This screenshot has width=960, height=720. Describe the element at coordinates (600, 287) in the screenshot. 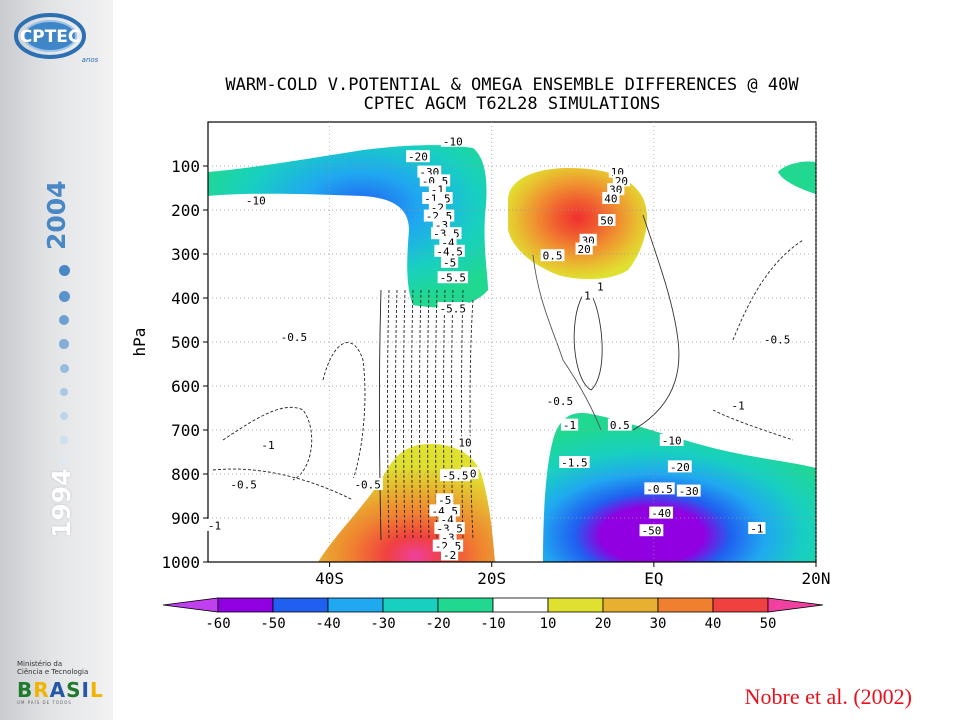

I see `omega-contour-label: 1` at that location.